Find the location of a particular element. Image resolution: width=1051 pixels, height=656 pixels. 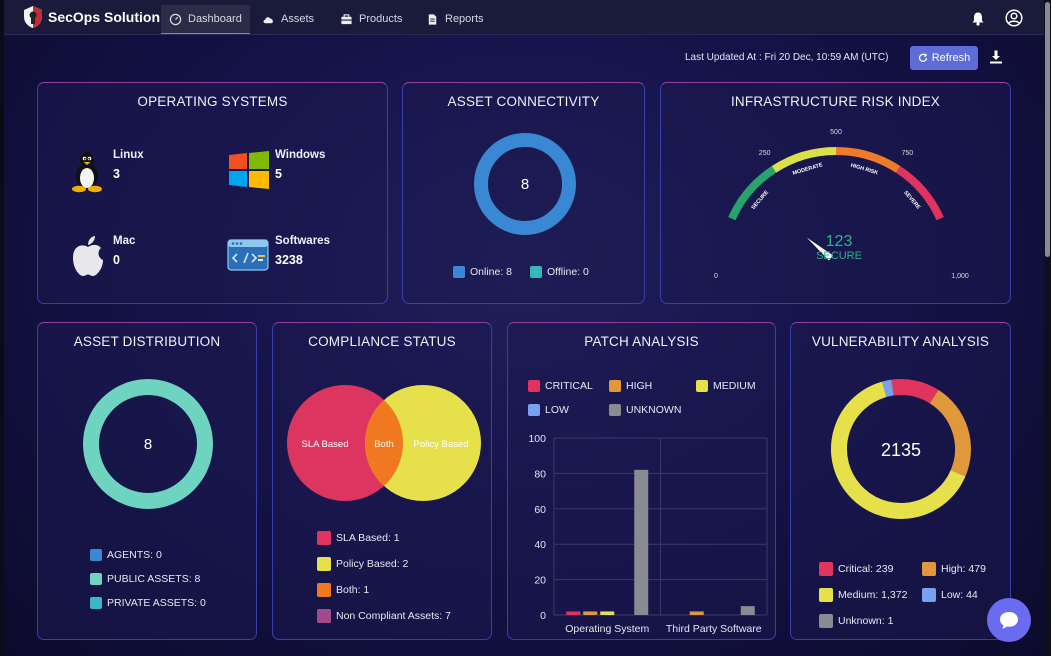

vulnerability-donut: 2135 is located at coordinates (901, 449).